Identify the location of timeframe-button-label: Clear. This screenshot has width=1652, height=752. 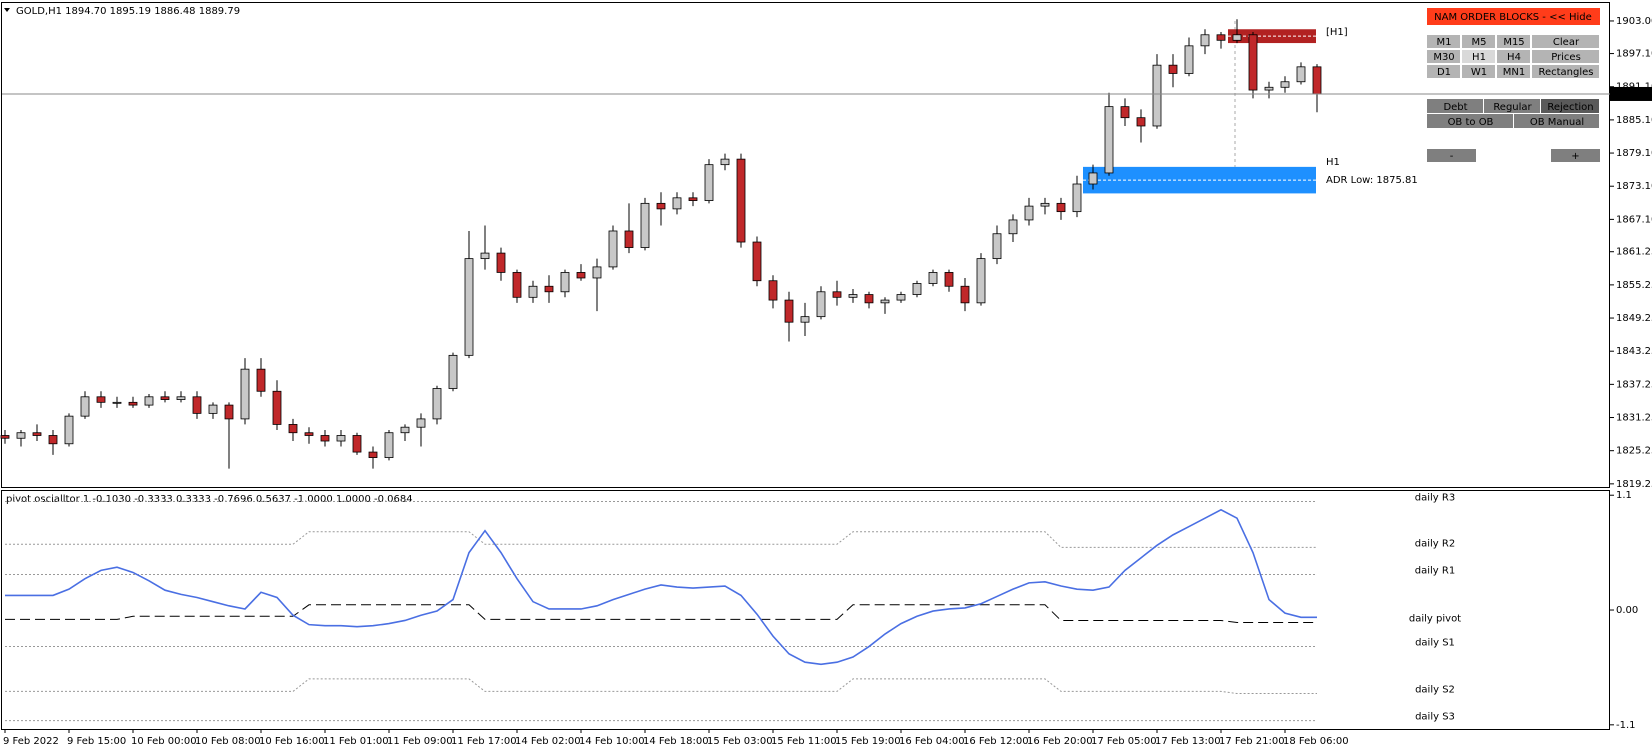
(1566, 42).